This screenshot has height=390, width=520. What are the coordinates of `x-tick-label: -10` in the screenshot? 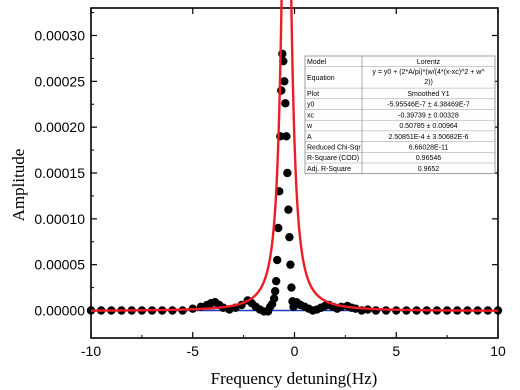 It's located at (91, 351).